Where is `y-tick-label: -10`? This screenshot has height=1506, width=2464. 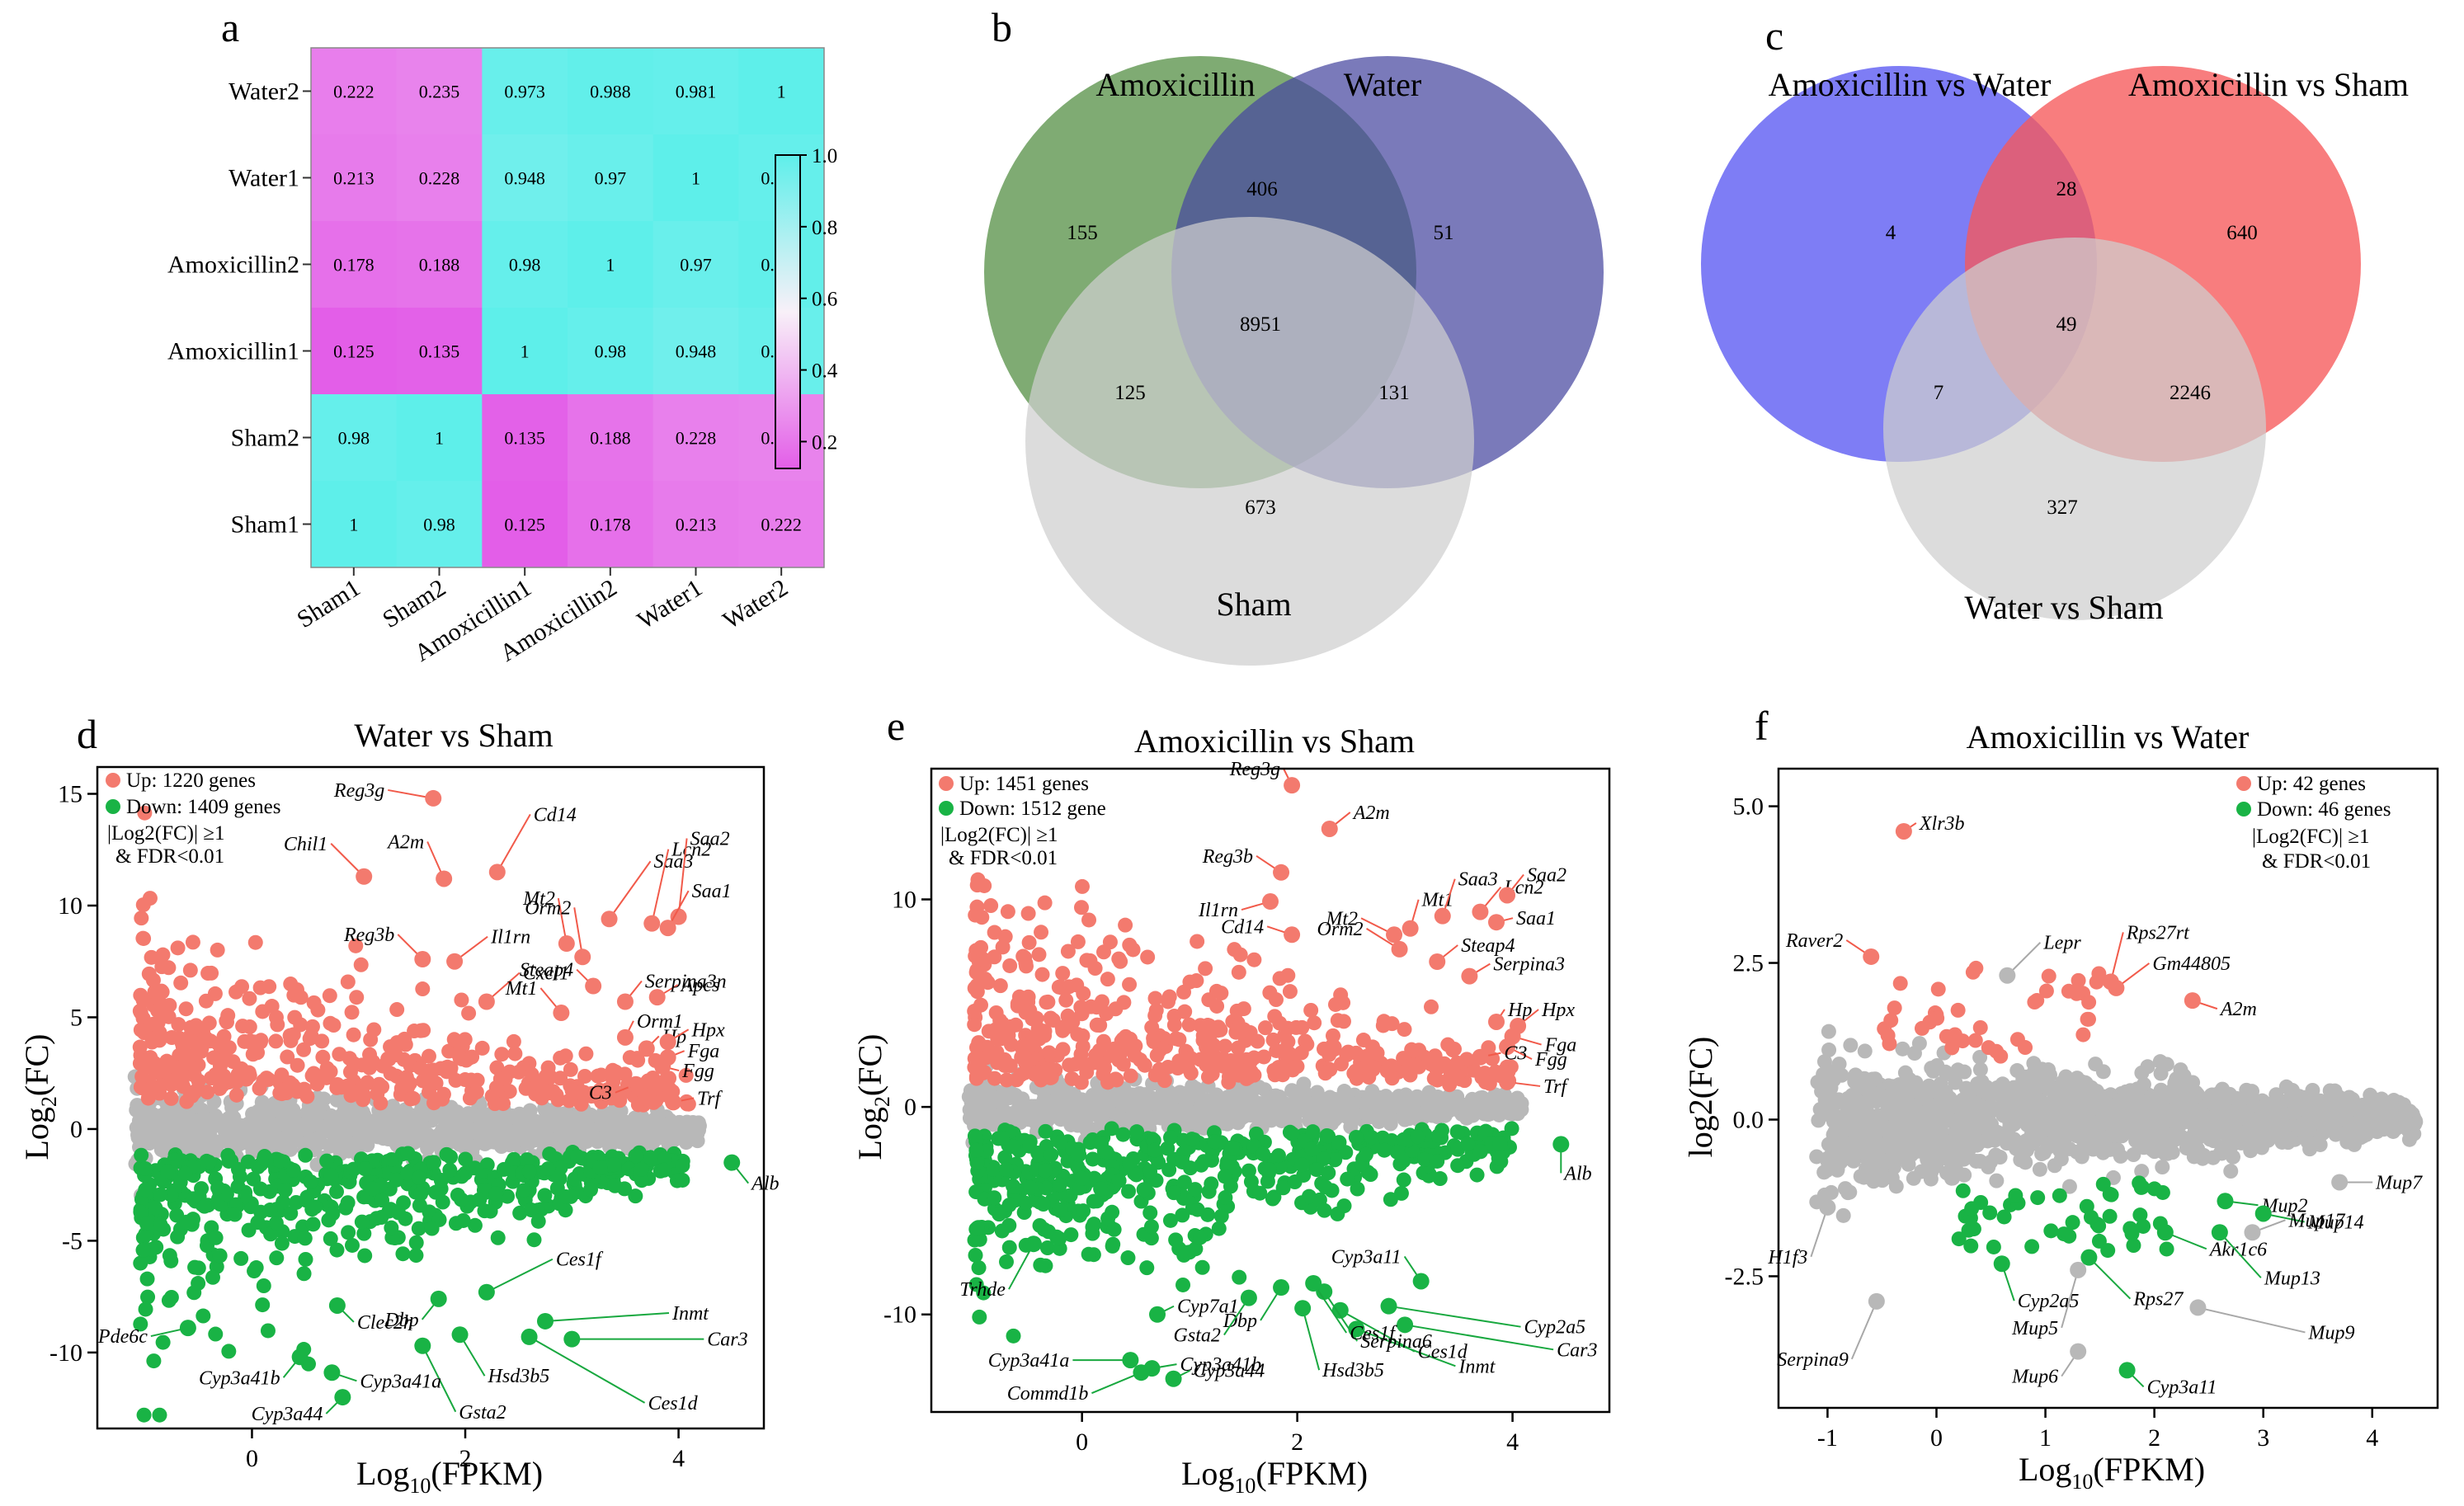 y-tick-label: -10 is located at coordinates (65, 1353).